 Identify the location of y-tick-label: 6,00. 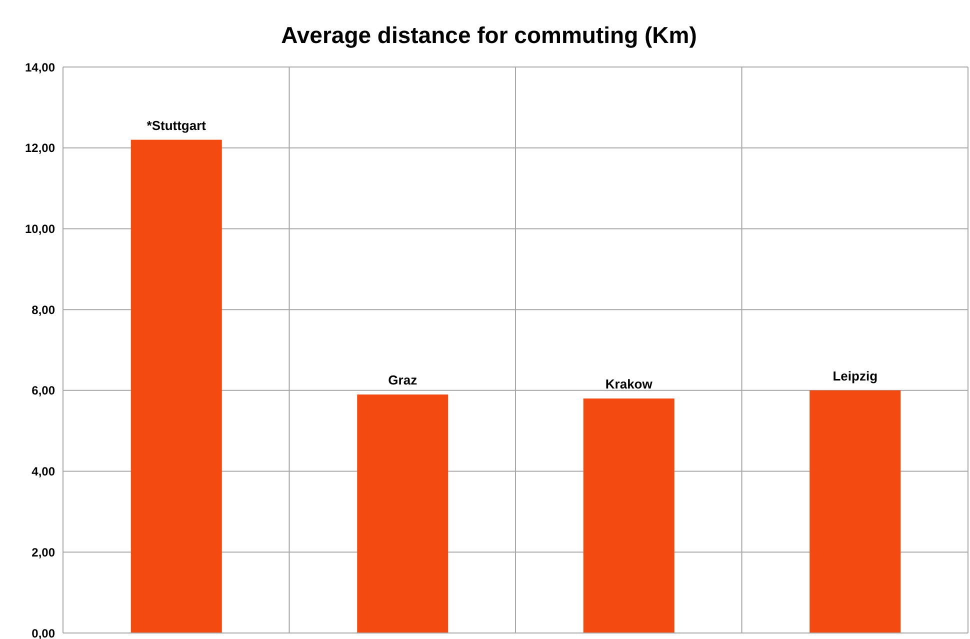
(44, 391).